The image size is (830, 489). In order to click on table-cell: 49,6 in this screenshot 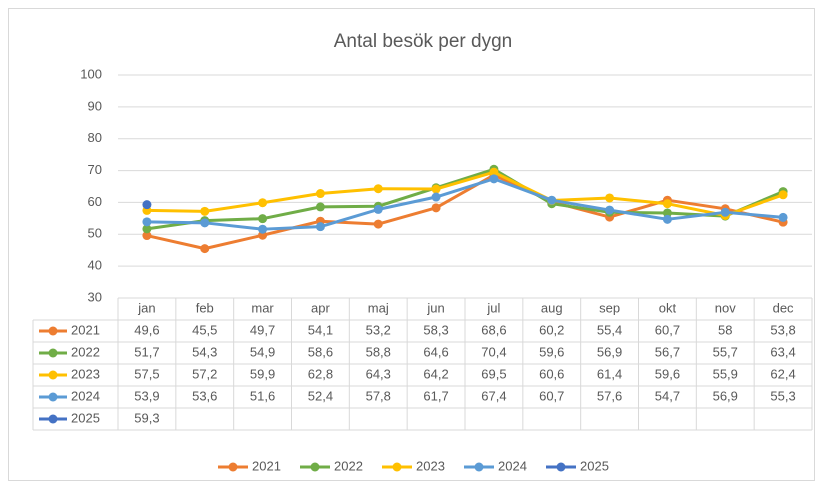, I will do `click(146, 329)`.